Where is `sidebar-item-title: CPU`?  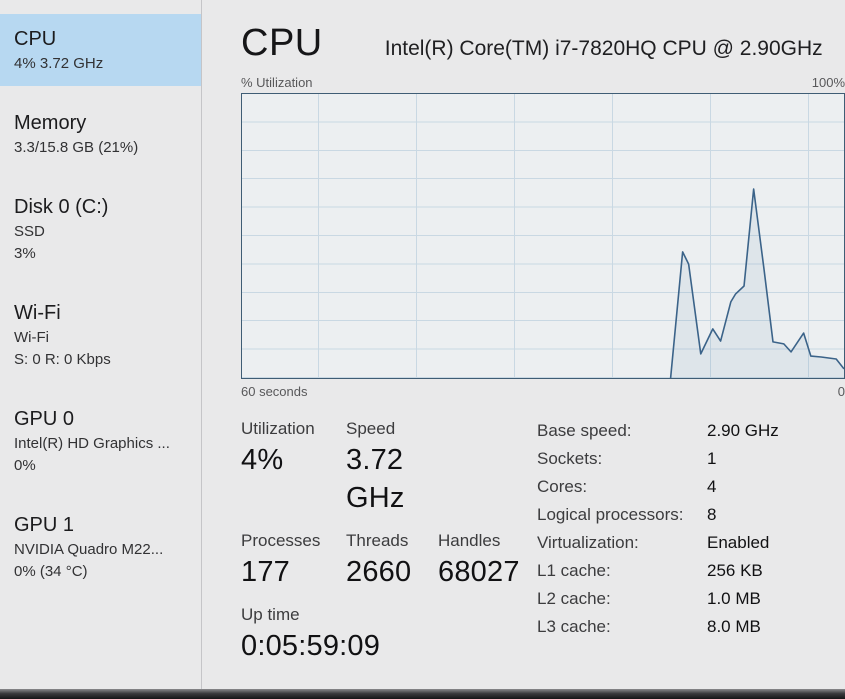
sidebar-item-title: CPU is located at coordinates (35, 39).